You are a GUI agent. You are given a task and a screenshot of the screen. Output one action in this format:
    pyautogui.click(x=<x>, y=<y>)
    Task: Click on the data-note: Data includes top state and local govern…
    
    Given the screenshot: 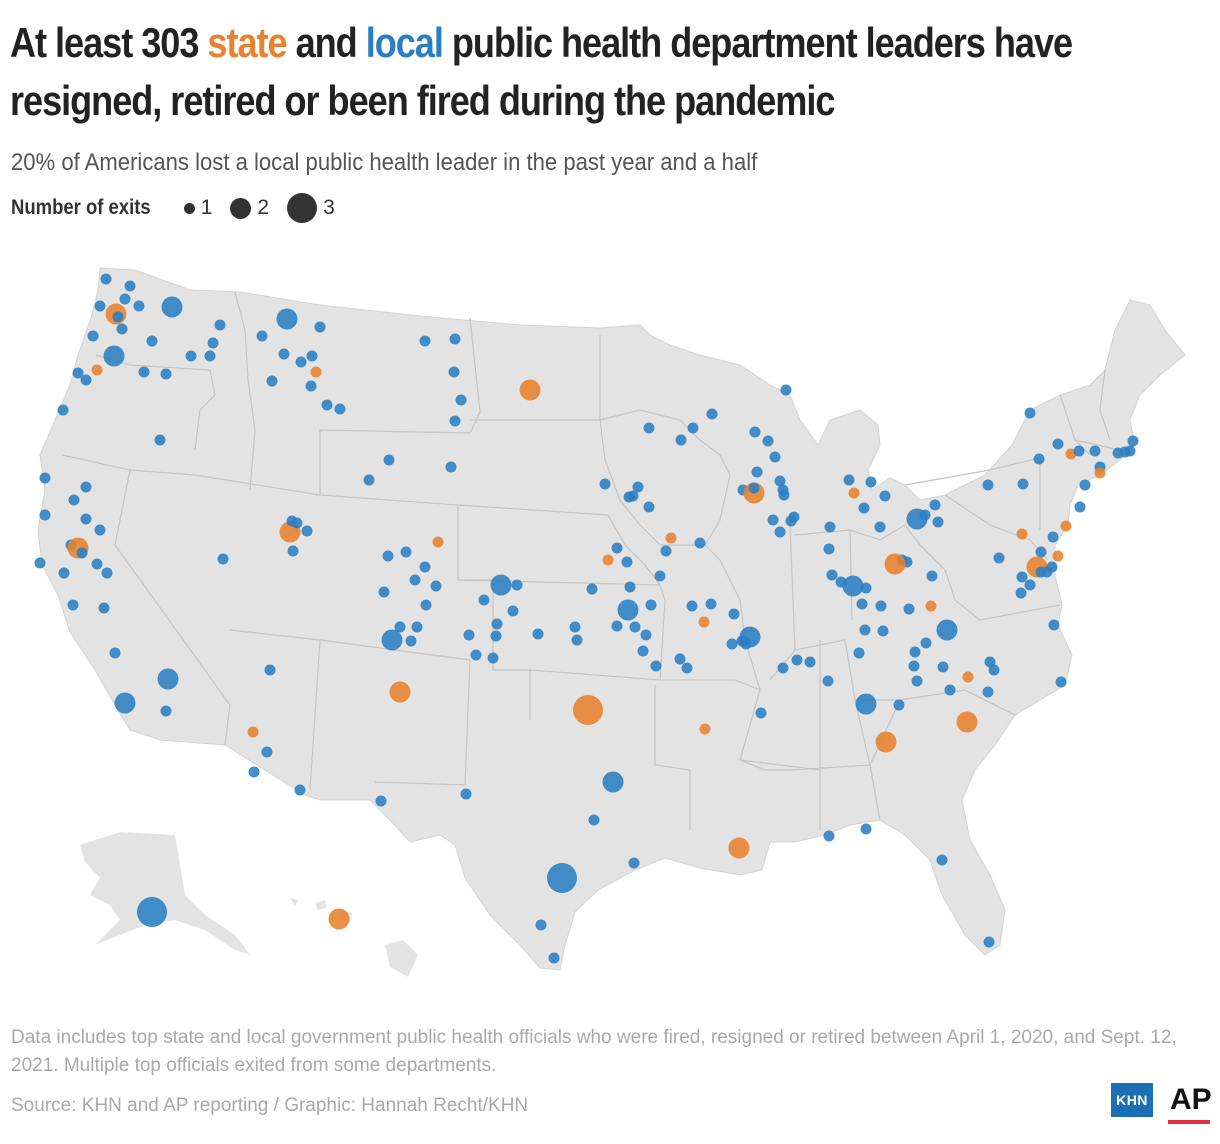 What is the action you would take?
    pyautogui.click(x=594, y=1051)
    